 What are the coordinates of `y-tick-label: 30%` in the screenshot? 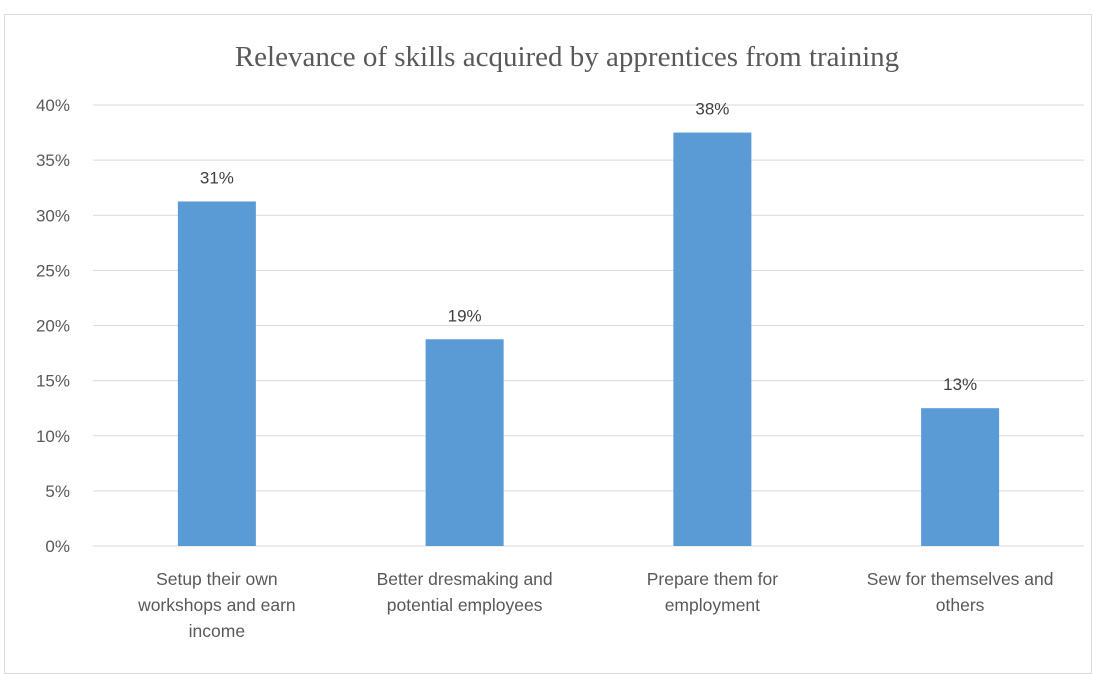 It's located at (53, 215).